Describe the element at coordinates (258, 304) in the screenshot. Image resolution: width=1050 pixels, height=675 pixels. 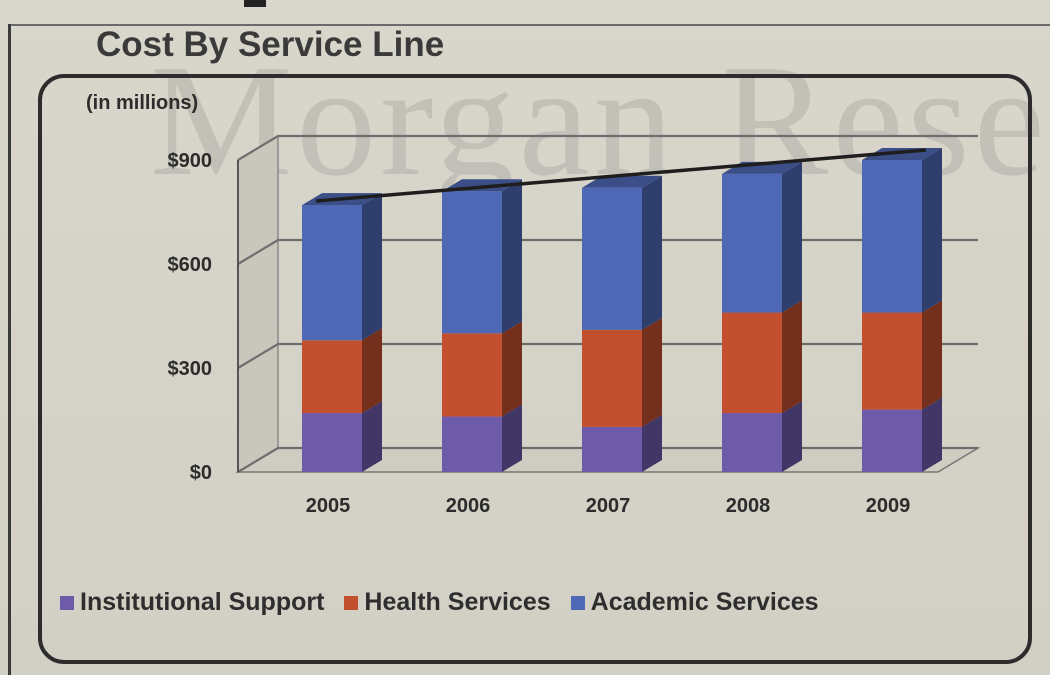
I see `side-wall` at that location.